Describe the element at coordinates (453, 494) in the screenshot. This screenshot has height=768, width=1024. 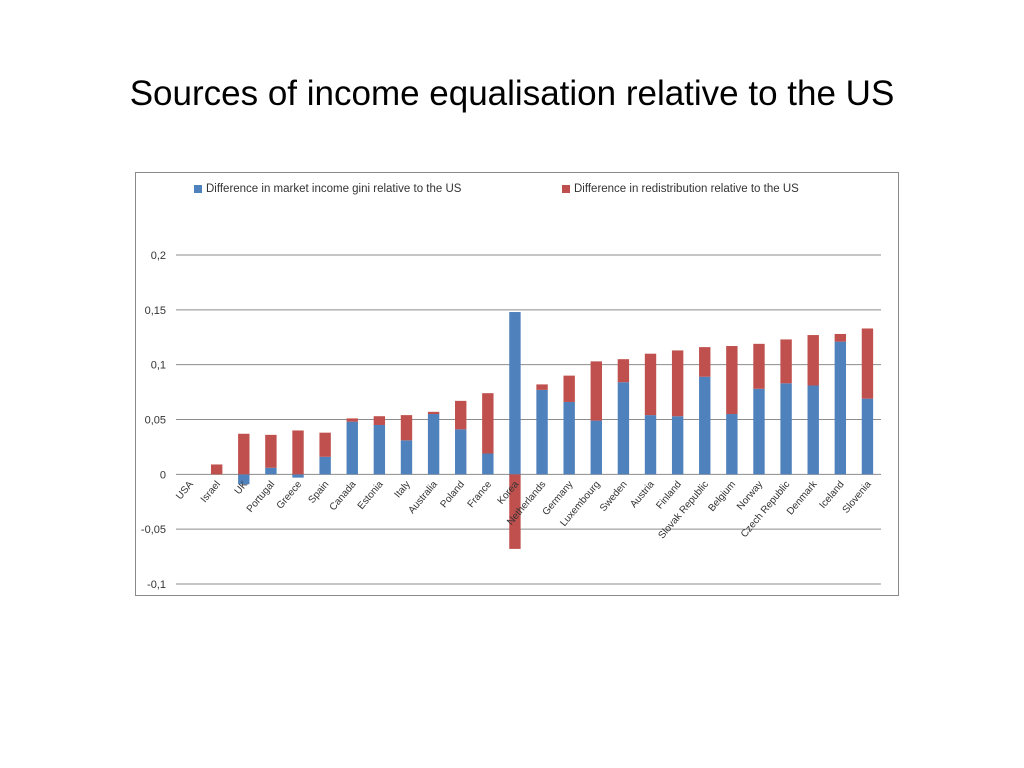
I see `x-tick-label: Poland` at that location.